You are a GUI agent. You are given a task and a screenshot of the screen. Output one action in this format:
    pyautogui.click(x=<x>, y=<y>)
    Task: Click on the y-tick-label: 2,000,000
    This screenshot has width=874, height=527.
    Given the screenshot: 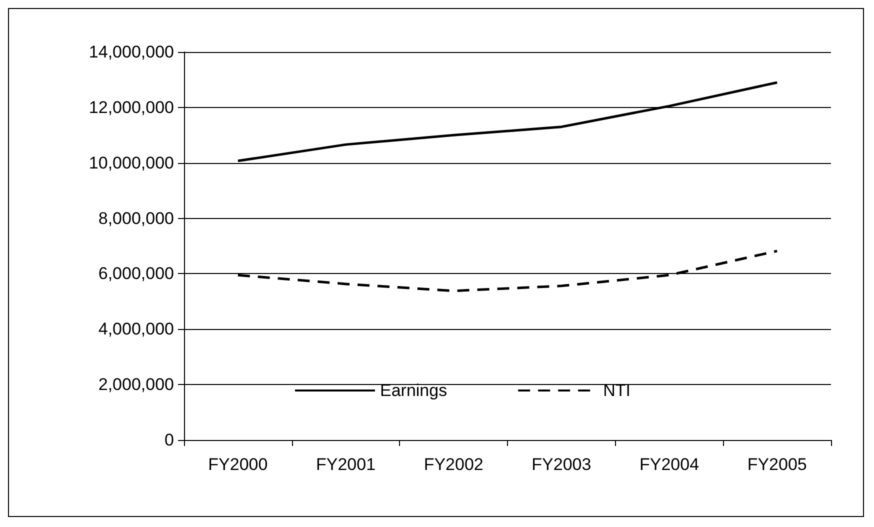 What is the action you would take?
    pyautogui.click(x=136, y=384)
    